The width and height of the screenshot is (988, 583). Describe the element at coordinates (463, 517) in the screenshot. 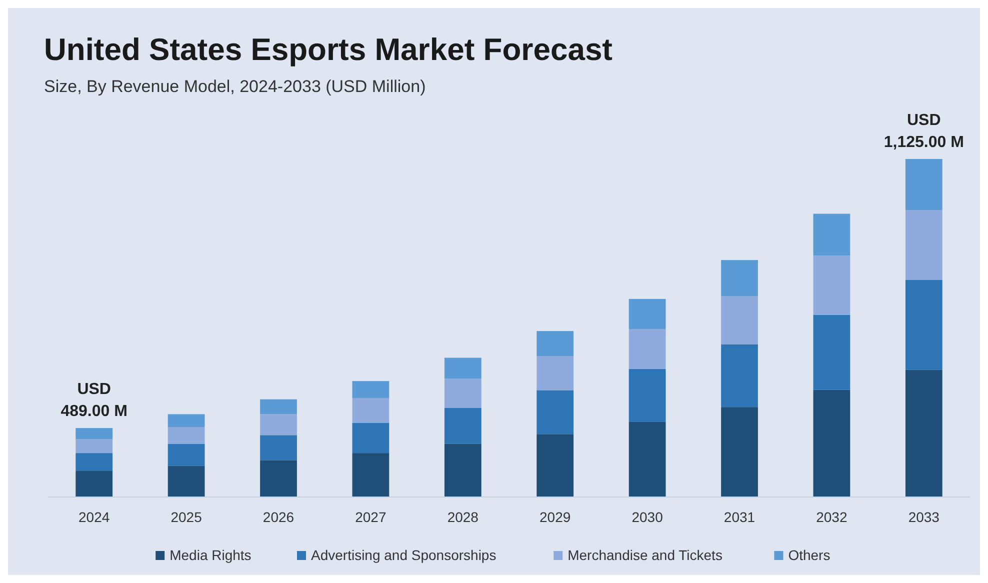

I see `x-tick-label: 2028` at that location.